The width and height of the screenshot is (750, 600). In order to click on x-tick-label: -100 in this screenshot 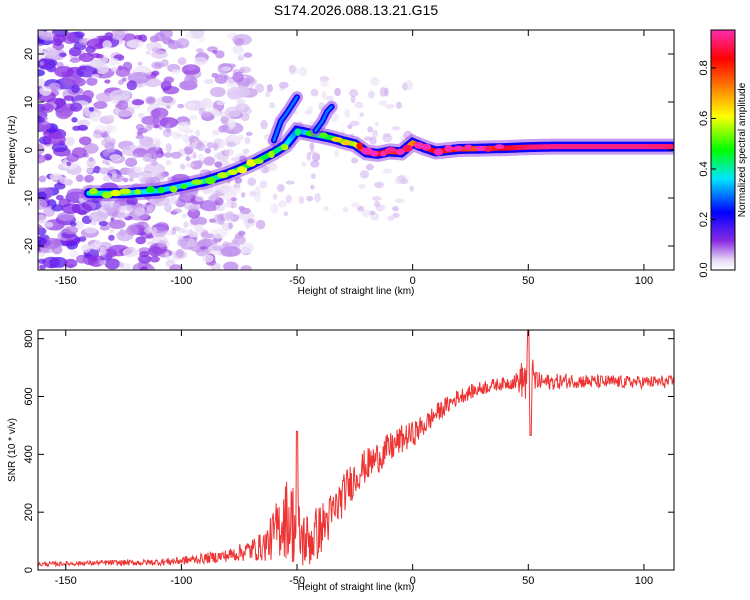, I will do `click(181, 581)`.